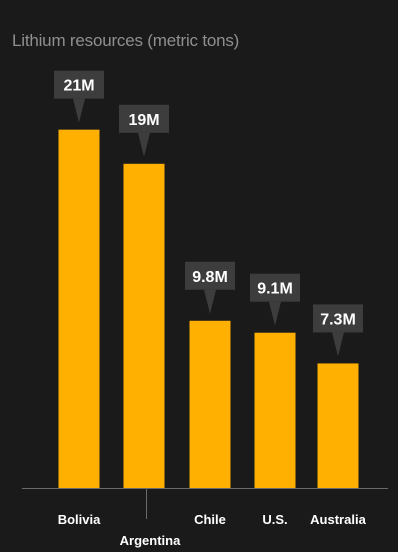 This screenshot has width=412, height=557. I want to click on data-label-callout: 19M, so click(144, 130).